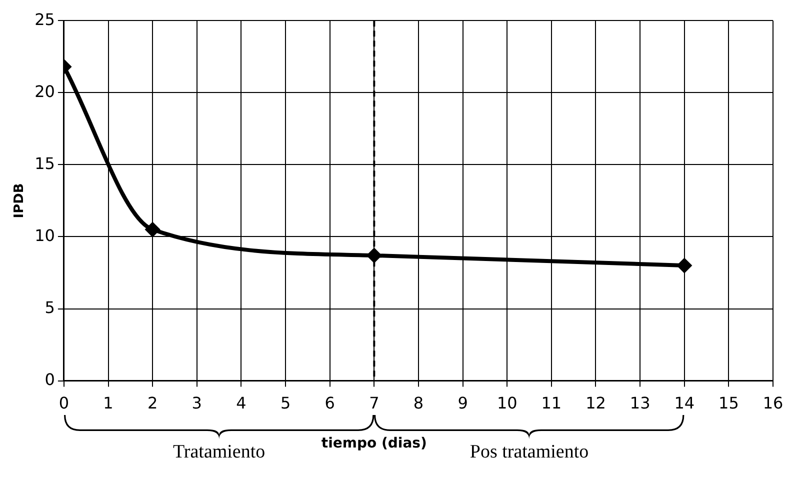  What do you see at coordinates (44, 19) in the screenshot?
I see `y-tick-label: 25` at bounding box center [44, 19].